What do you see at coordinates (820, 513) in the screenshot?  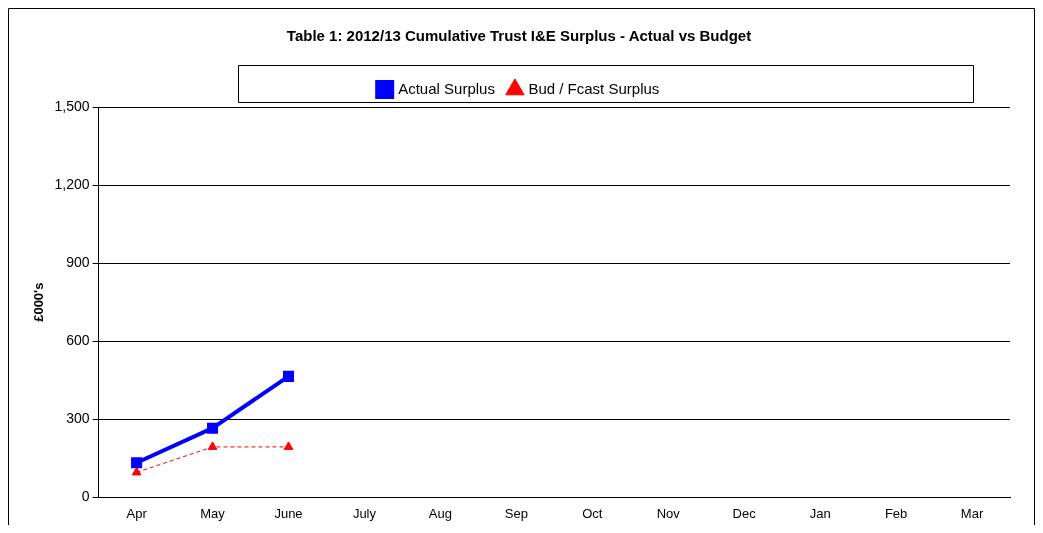 I see `x-tick-label: Jan` at bounding box center [820, 513].